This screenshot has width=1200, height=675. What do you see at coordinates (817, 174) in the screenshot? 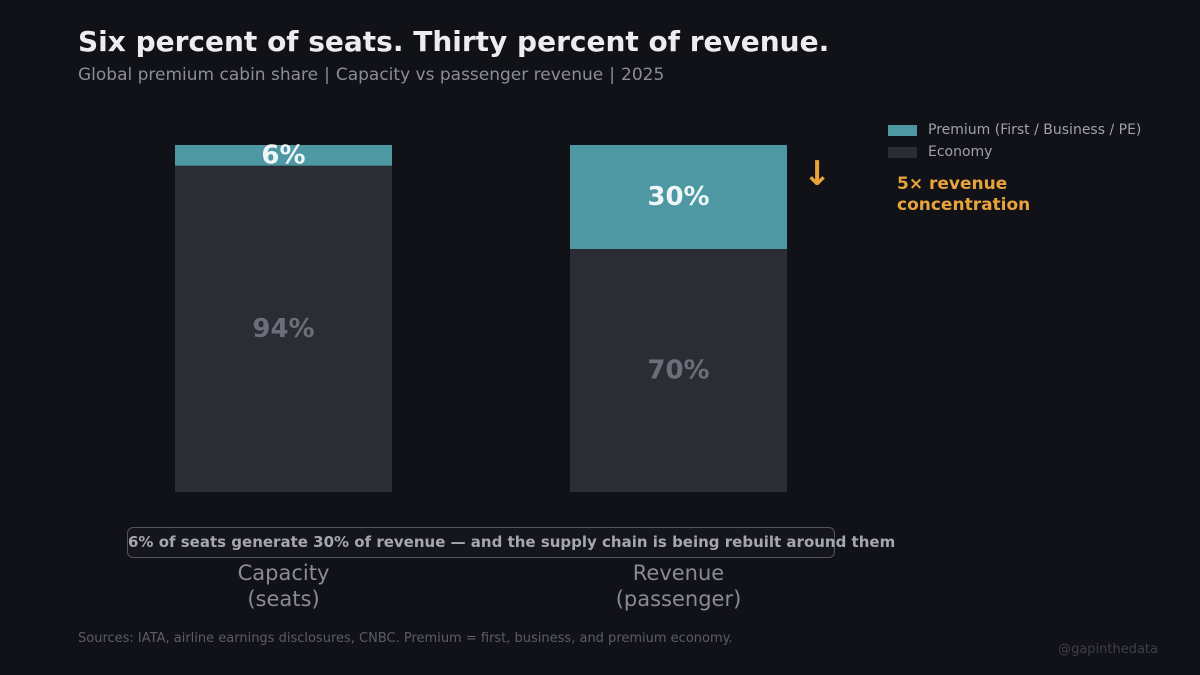
I see `down-arrow-icon: ↓` at bounding box center [817, 174].